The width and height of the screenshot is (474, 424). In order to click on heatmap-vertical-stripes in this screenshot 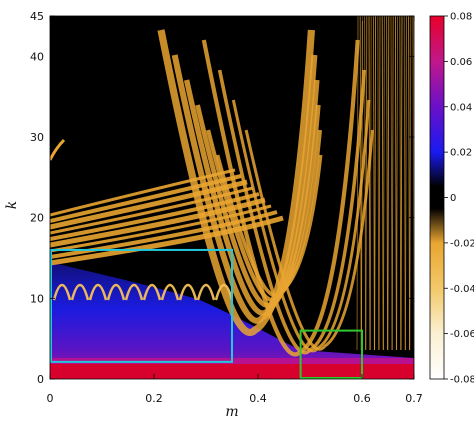, I will do `click(385, 183)`.